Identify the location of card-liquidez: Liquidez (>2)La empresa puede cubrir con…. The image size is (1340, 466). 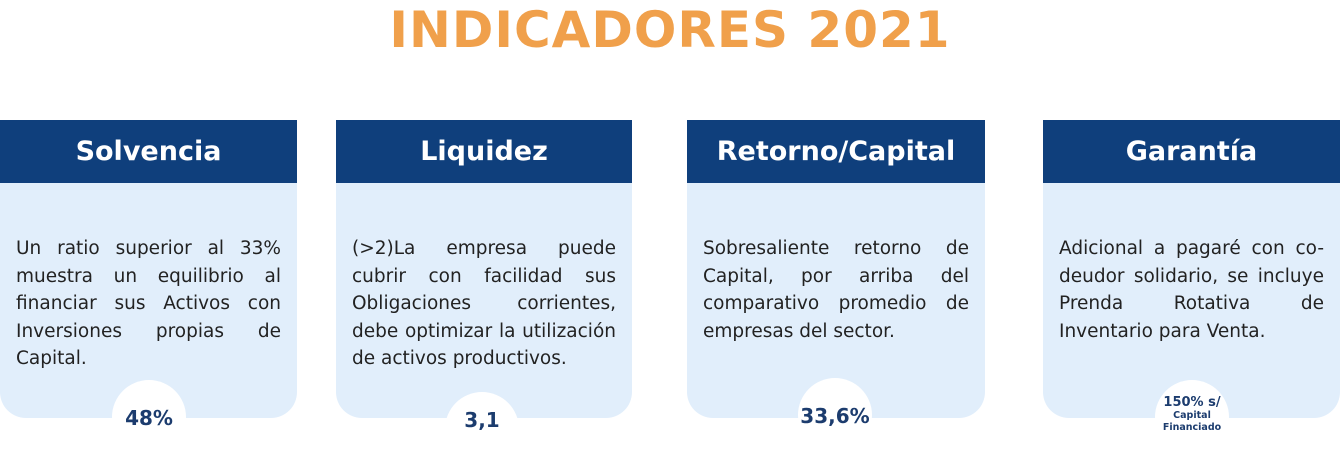
(484, 269).